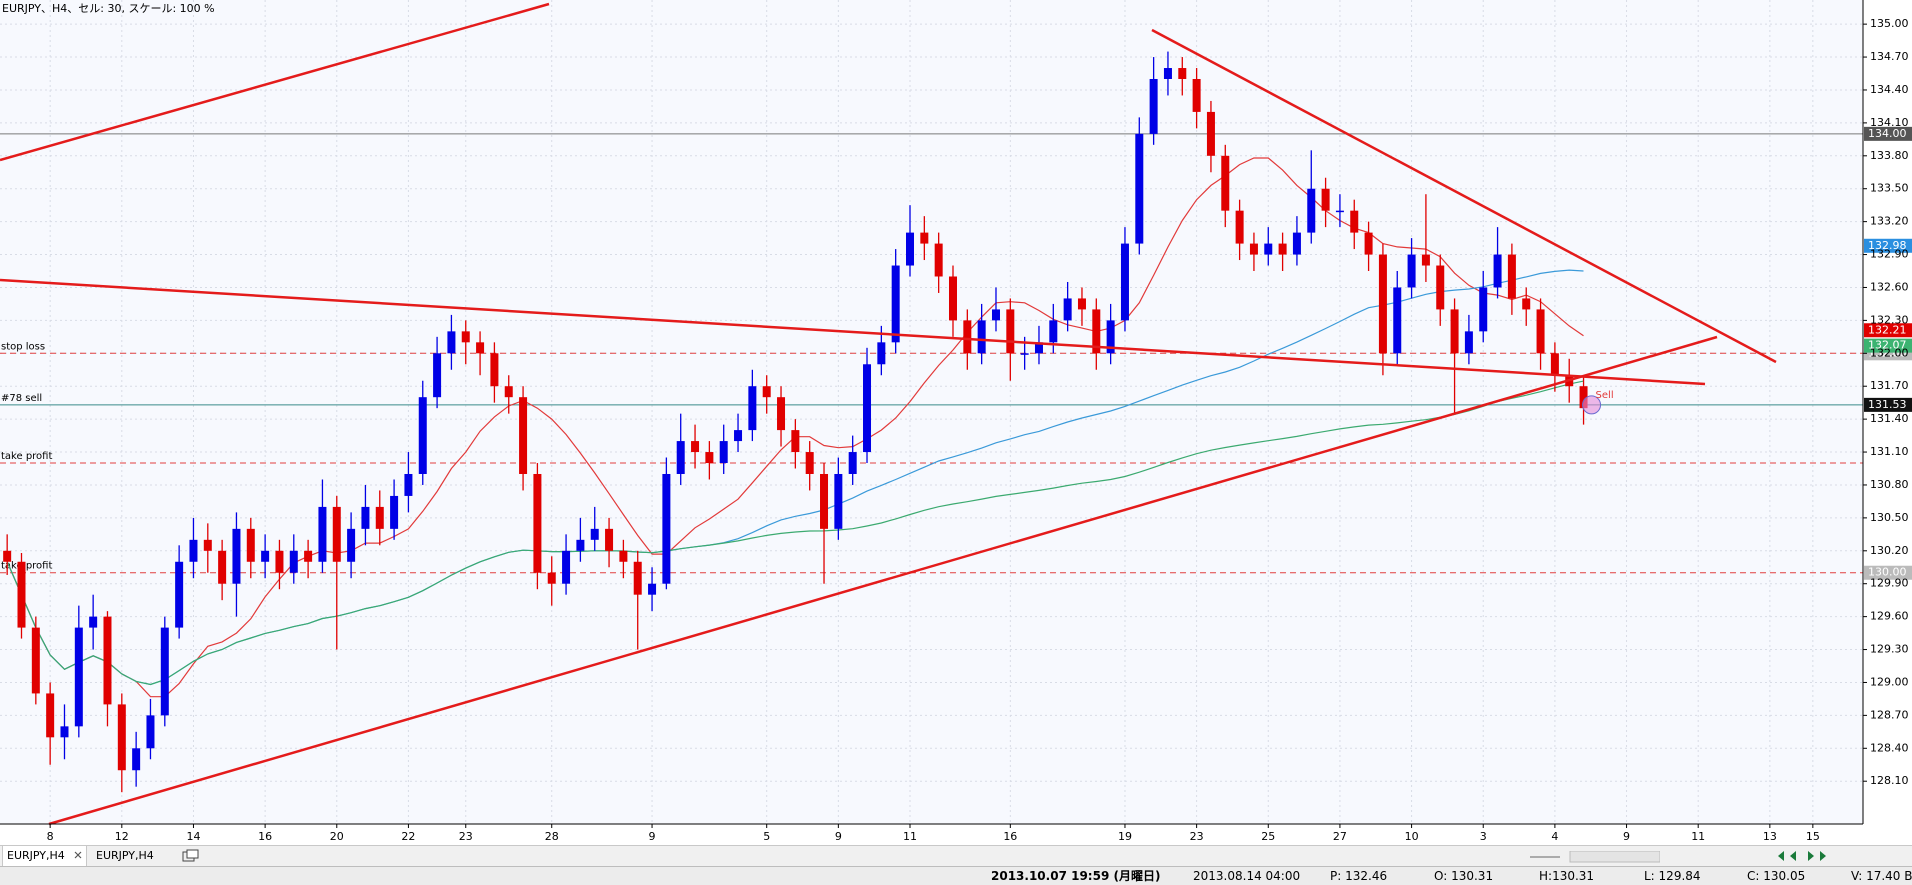  What do you see at coordinates (1889, 155) in the screenshot?
I see `y-tick-label: 133.80` at bounding box center [1889, 155].